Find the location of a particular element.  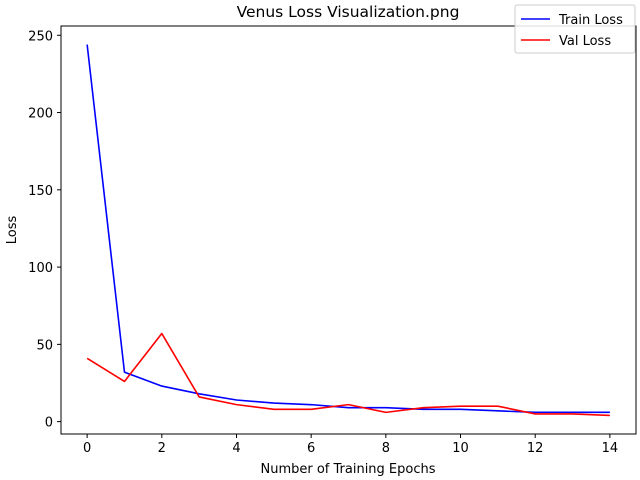

x-tick-label: 10 is located at coordinates (460, 448).